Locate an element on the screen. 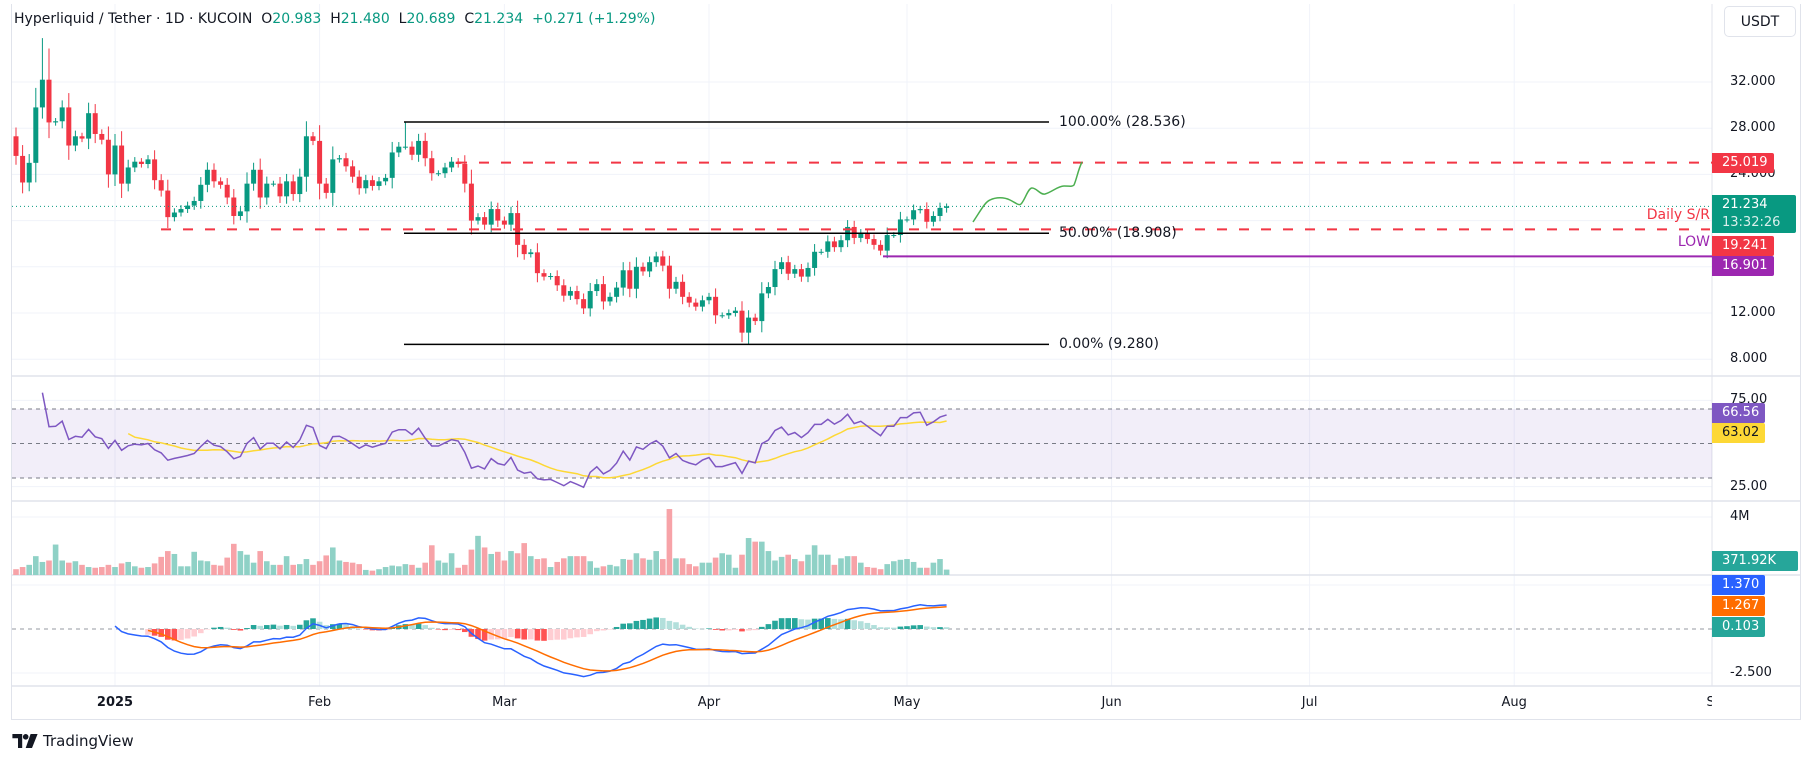 The image size is (1814, 765). rsi-value-tag: 66.56 is located at coordinates (1739, 412).